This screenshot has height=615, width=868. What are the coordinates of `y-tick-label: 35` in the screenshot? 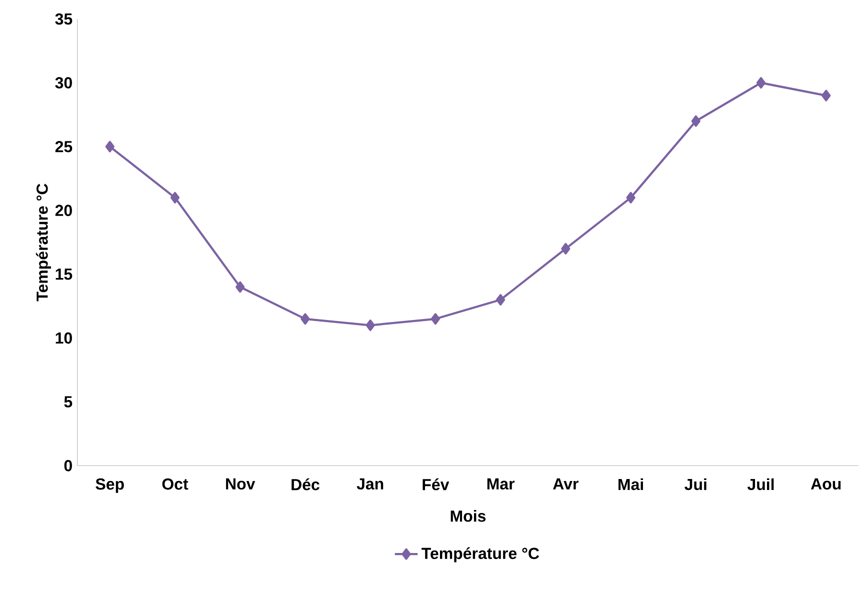 It's located at (63, 19).